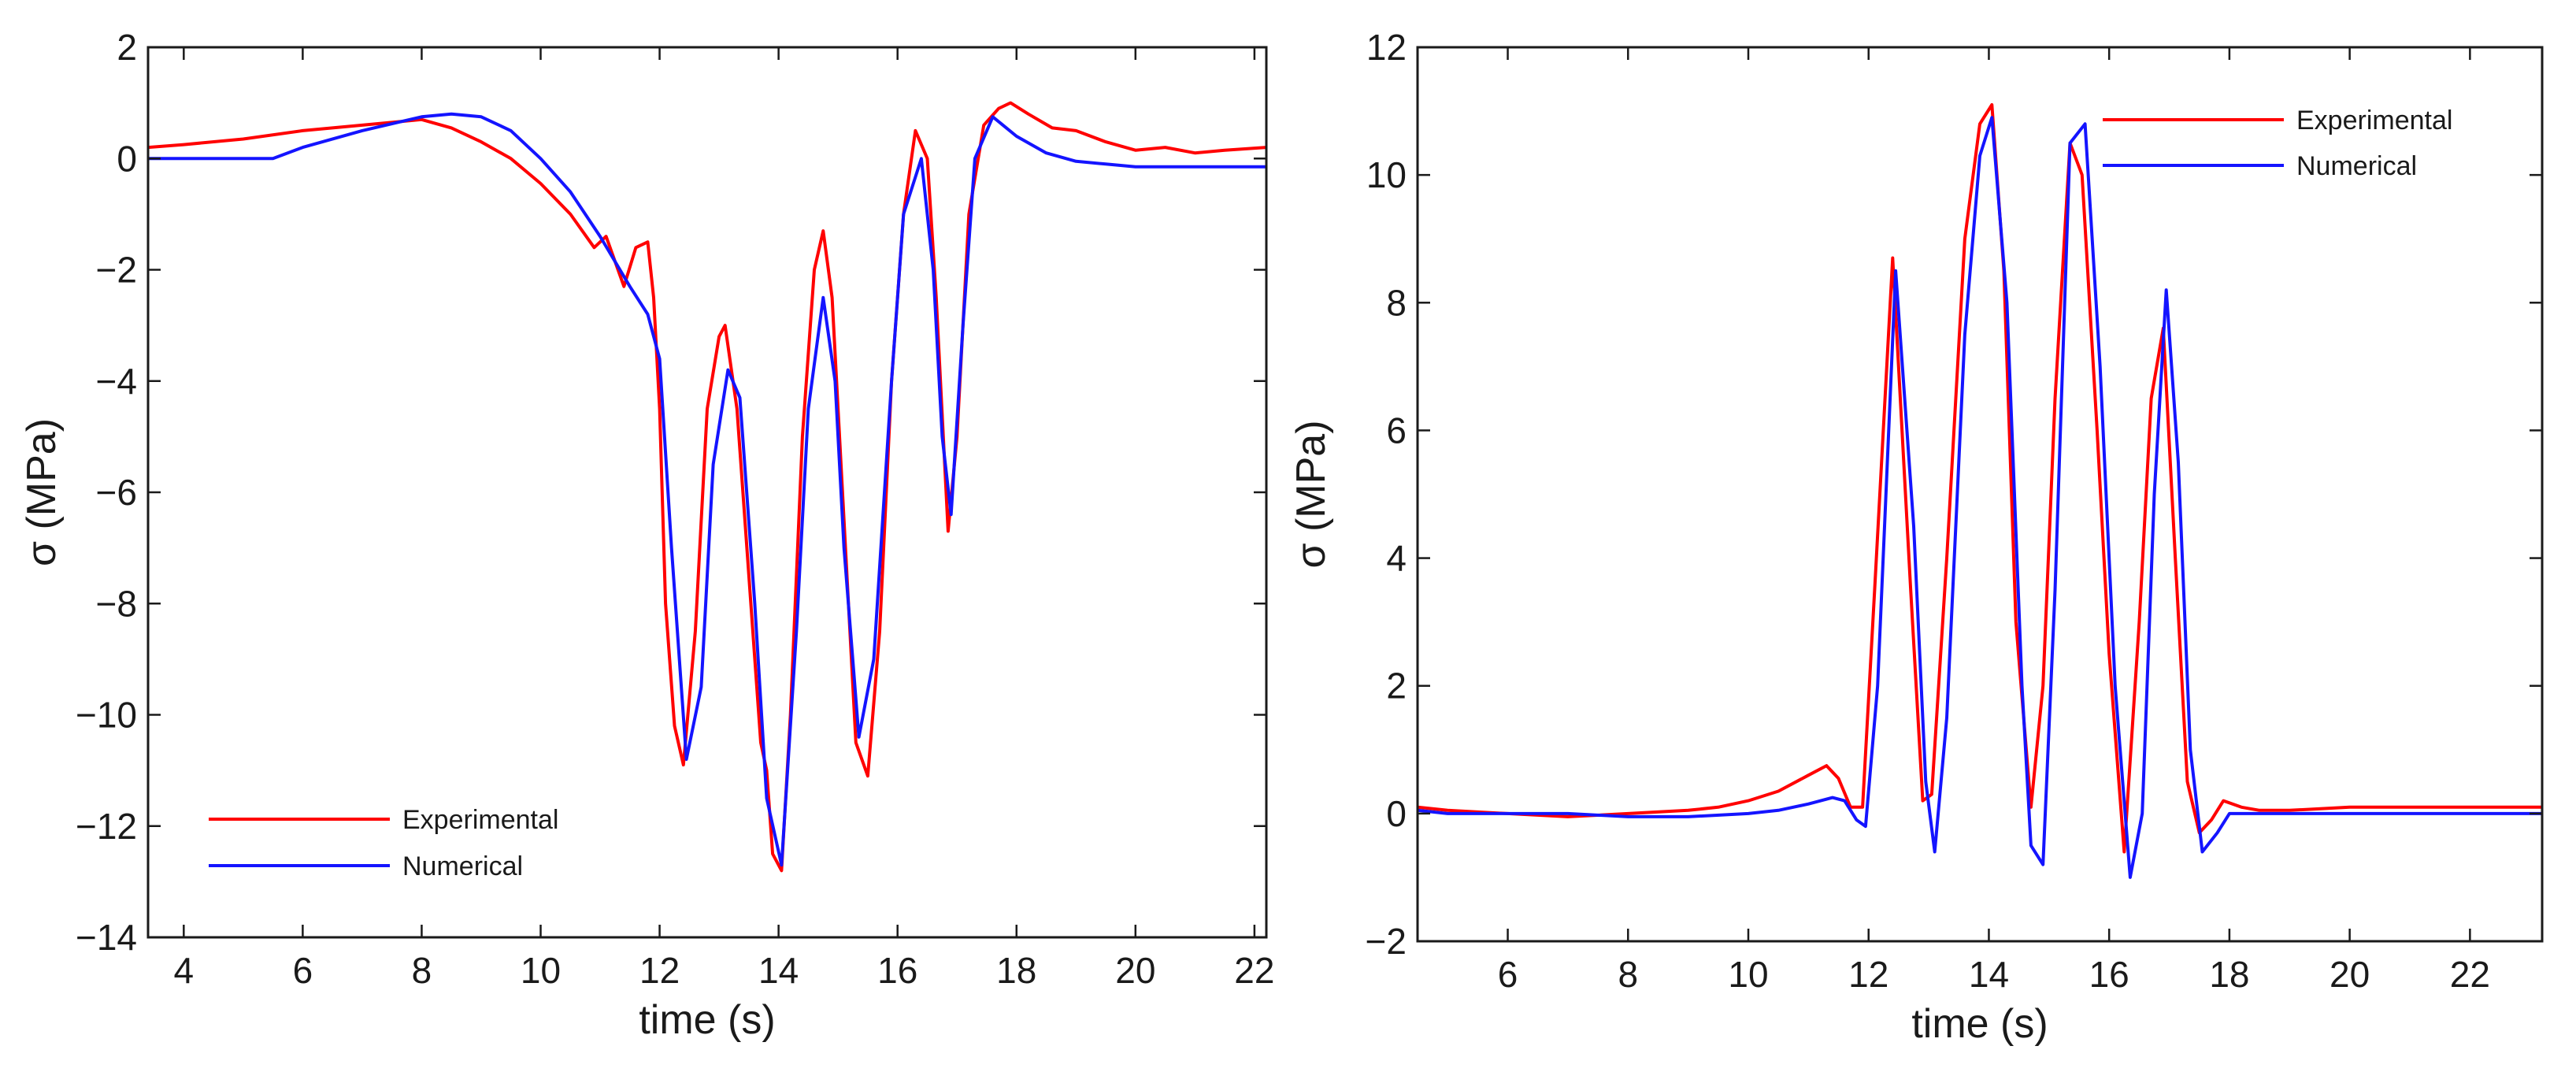  What do you see at coordinates (1386, 47) in the screenshot?
I see `y-tick-label: 12` at bounding box center [1386, 47].